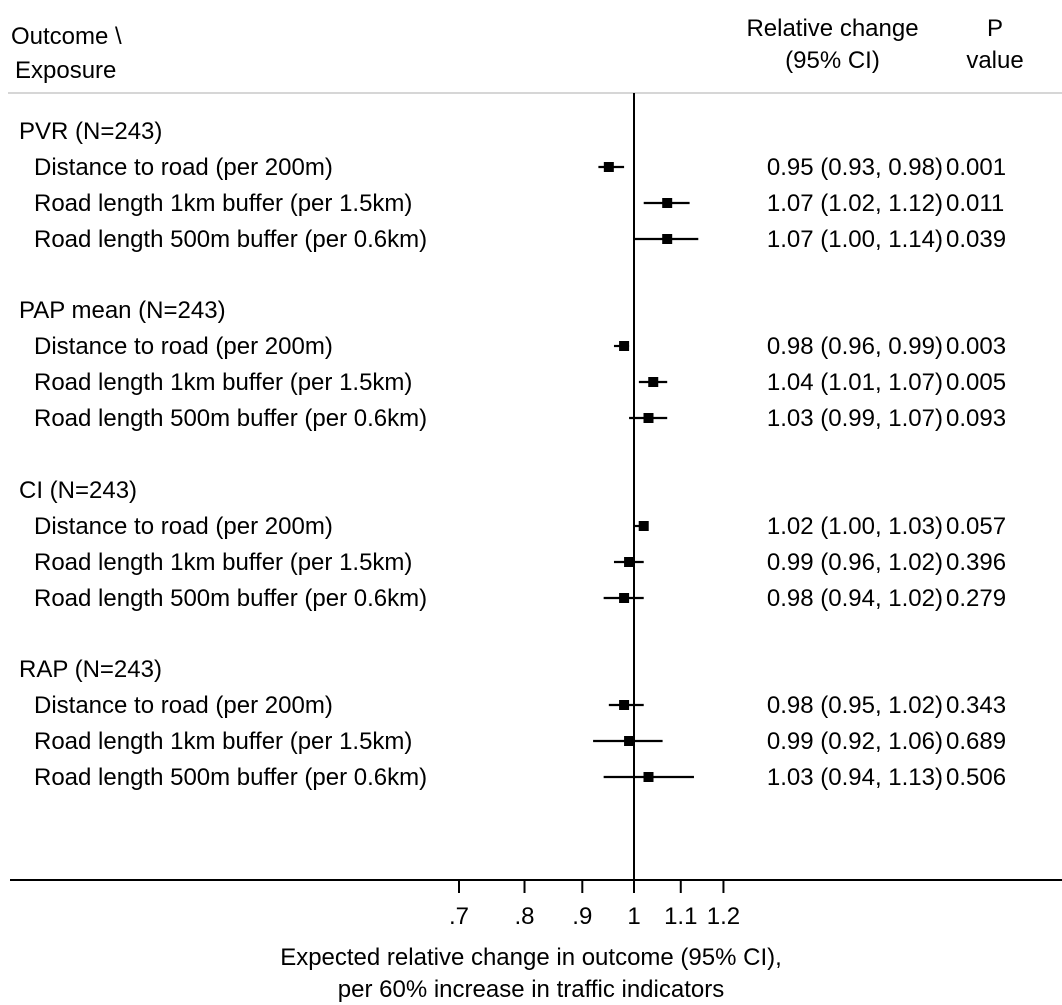 The width and height of the screenshot is (1062, 1005). Describe the element at coordinates (976, 598) in the screenshot. I see `p-value-text: 0.279` at that location.